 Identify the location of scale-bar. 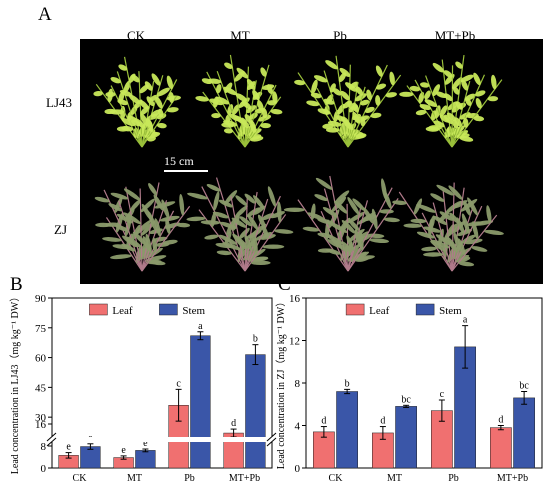
(186, 171).